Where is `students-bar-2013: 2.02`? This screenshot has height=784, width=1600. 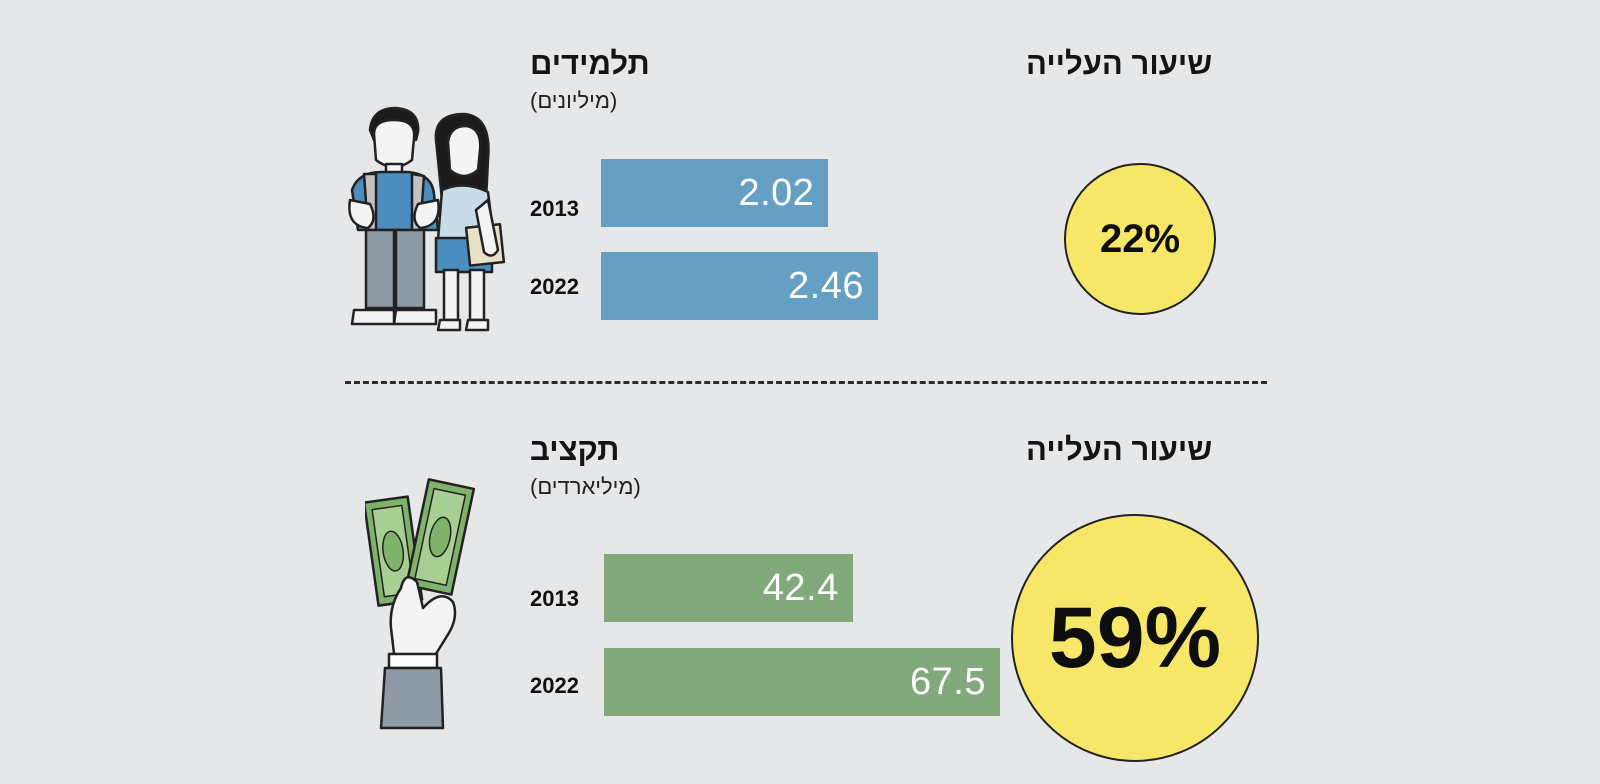
students-bar-2013: 2.02 is located at coordinates (715, 193).